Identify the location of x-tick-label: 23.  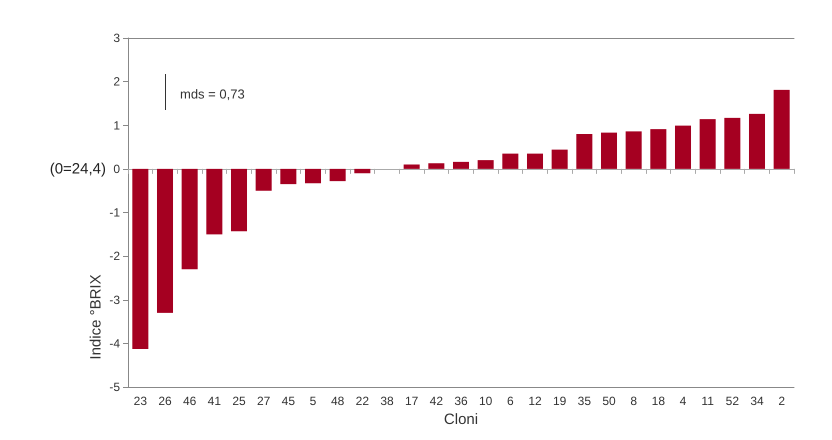
(141, 401).